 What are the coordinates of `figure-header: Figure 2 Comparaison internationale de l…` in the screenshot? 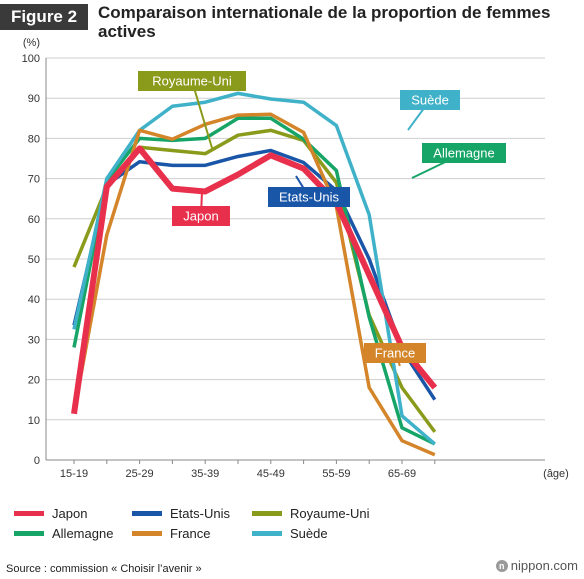 It's located at (292, 22).